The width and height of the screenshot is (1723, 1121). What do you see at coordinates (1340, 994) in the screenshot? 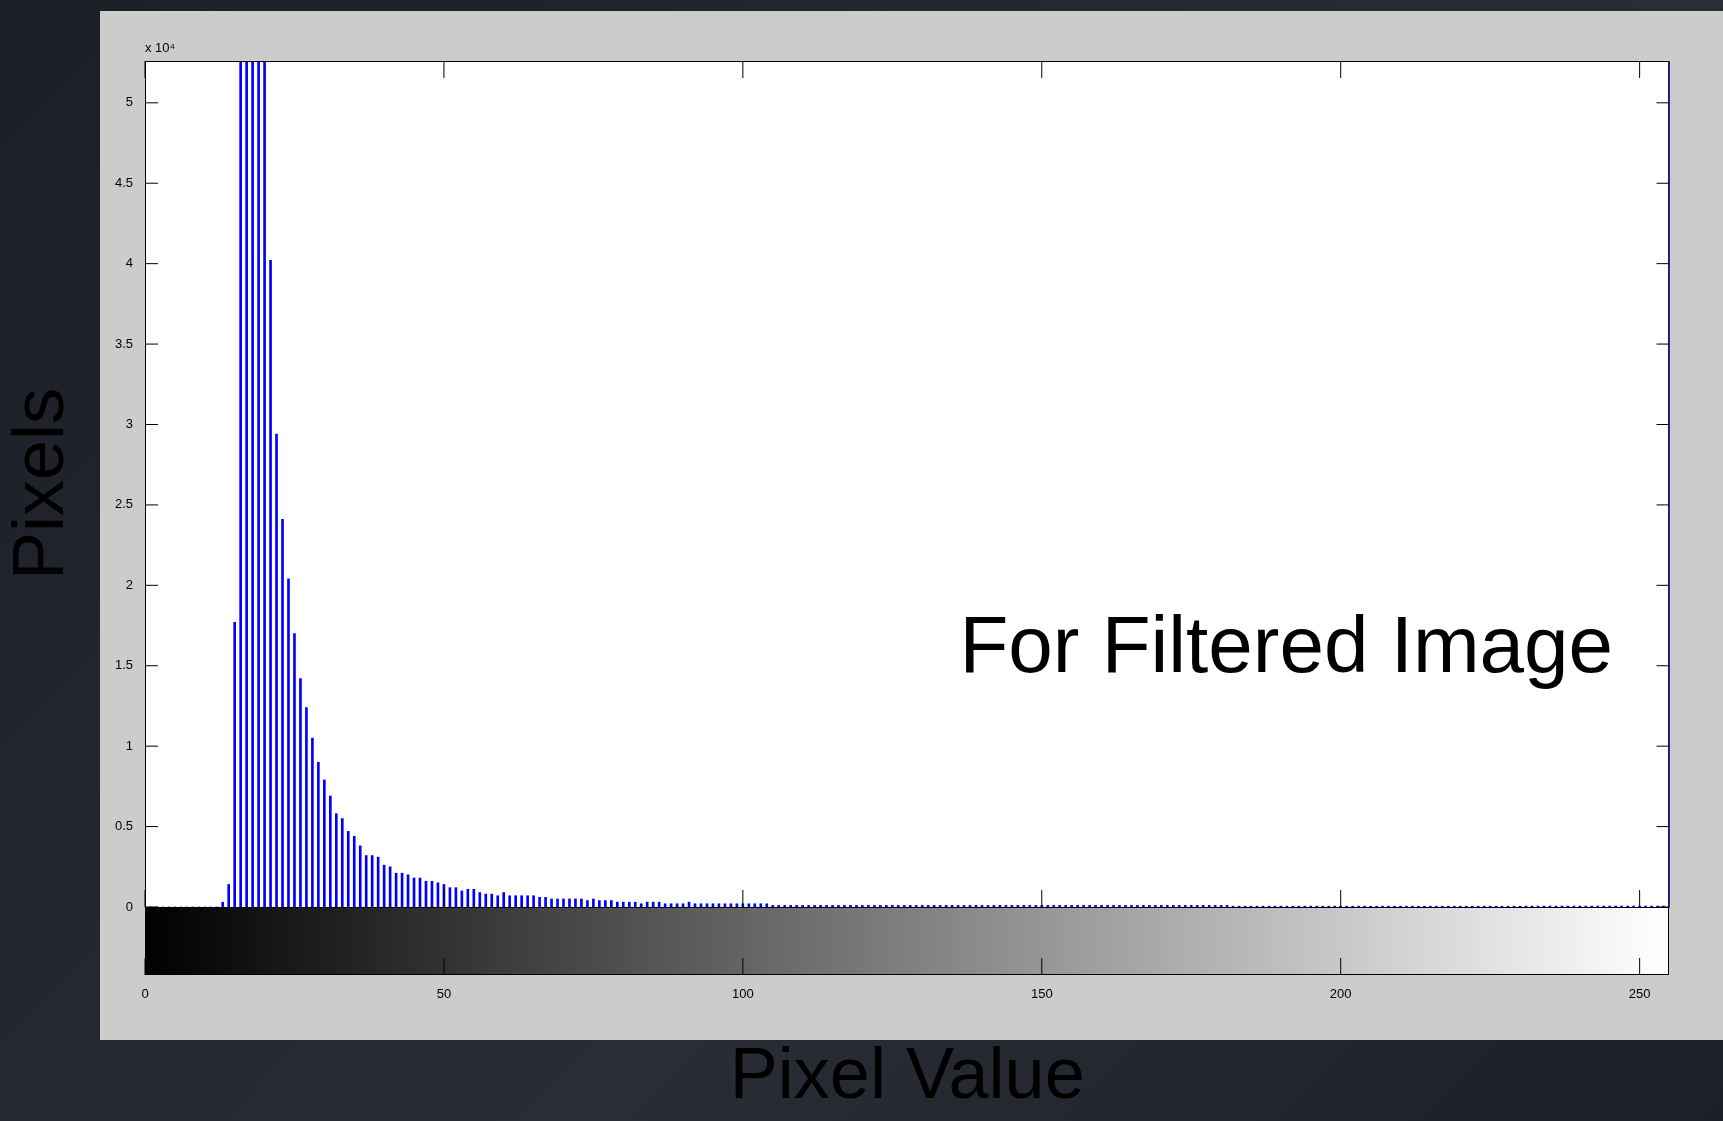
I see `x-tick-label: 200` at bounding box center [1340, 994].